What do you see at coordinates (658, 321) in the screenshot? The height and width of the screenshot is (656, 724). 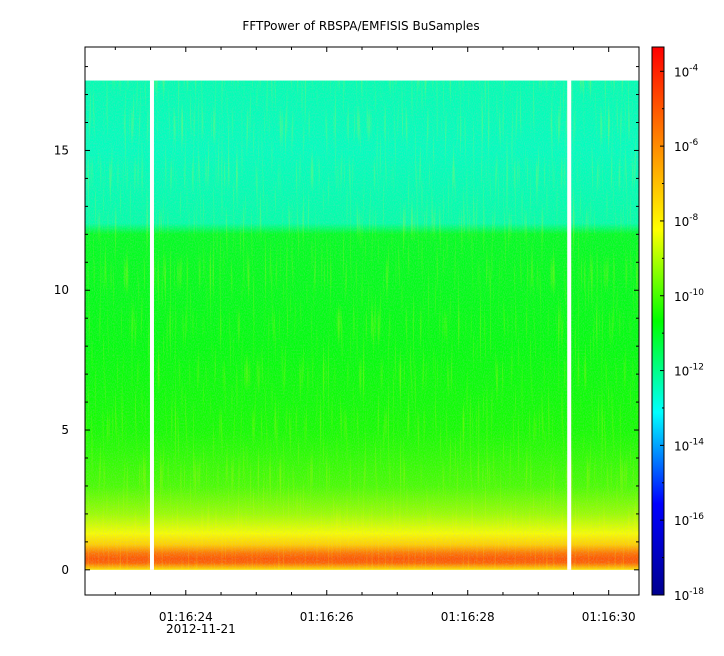 I see `colorbar-scale` at bounding box center [658, 321].